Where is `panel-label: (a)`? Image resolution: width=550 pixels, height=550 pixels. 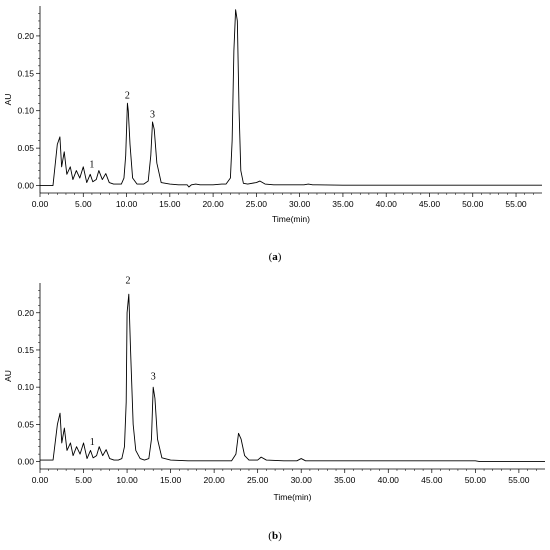
panel-label: (a) is located at coordinates (275, 257).